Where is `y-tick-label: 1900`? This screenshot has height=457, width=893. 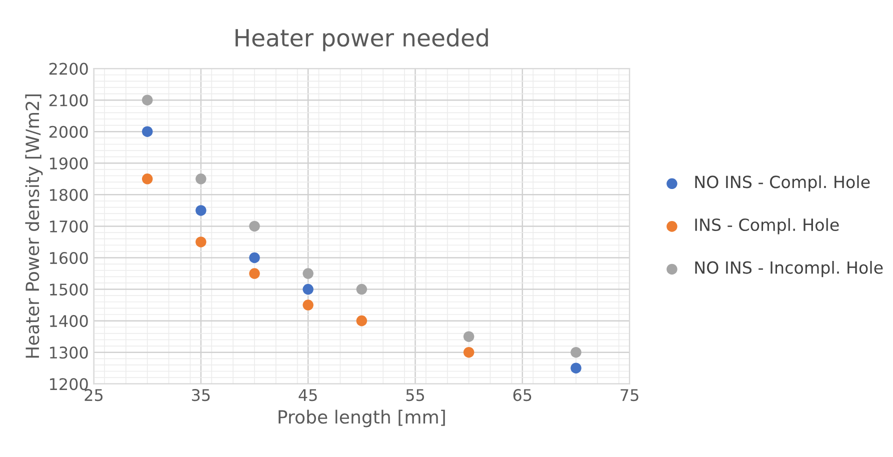
y-tick-label: 1900 is located at coordinates (69, 163).